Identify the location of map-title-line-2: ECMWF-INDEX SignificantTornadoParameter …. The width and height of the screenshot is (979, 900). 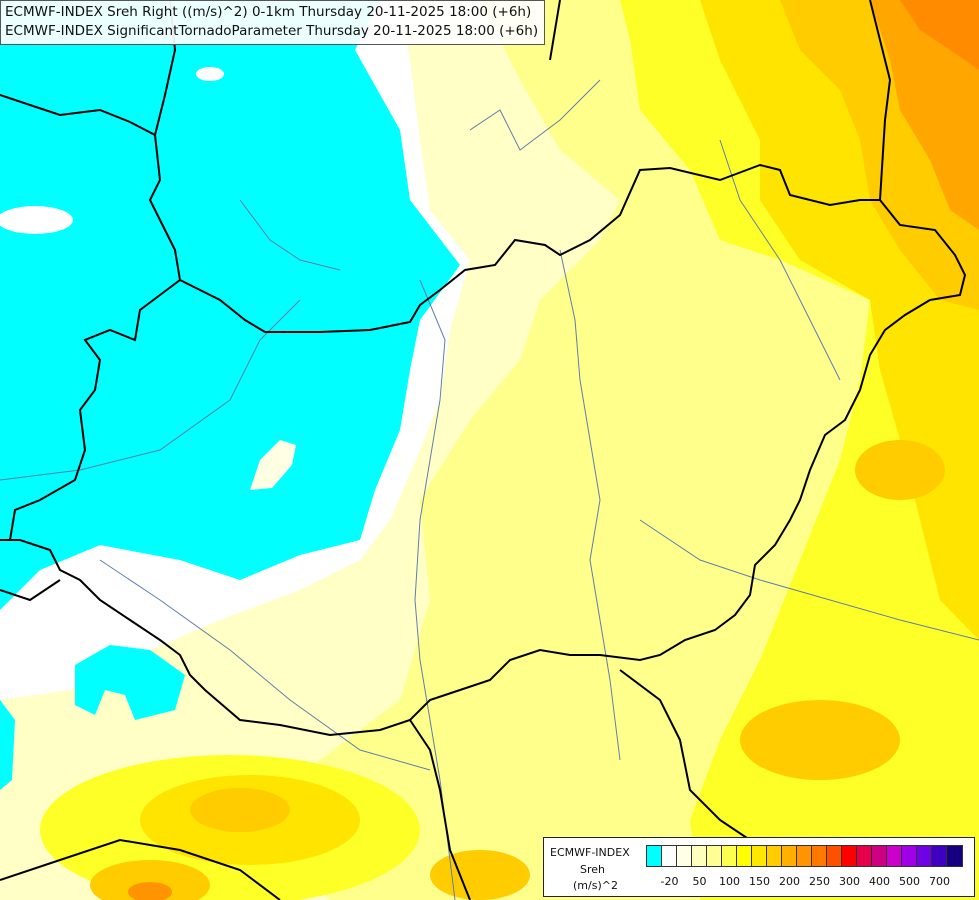
(272, 31).